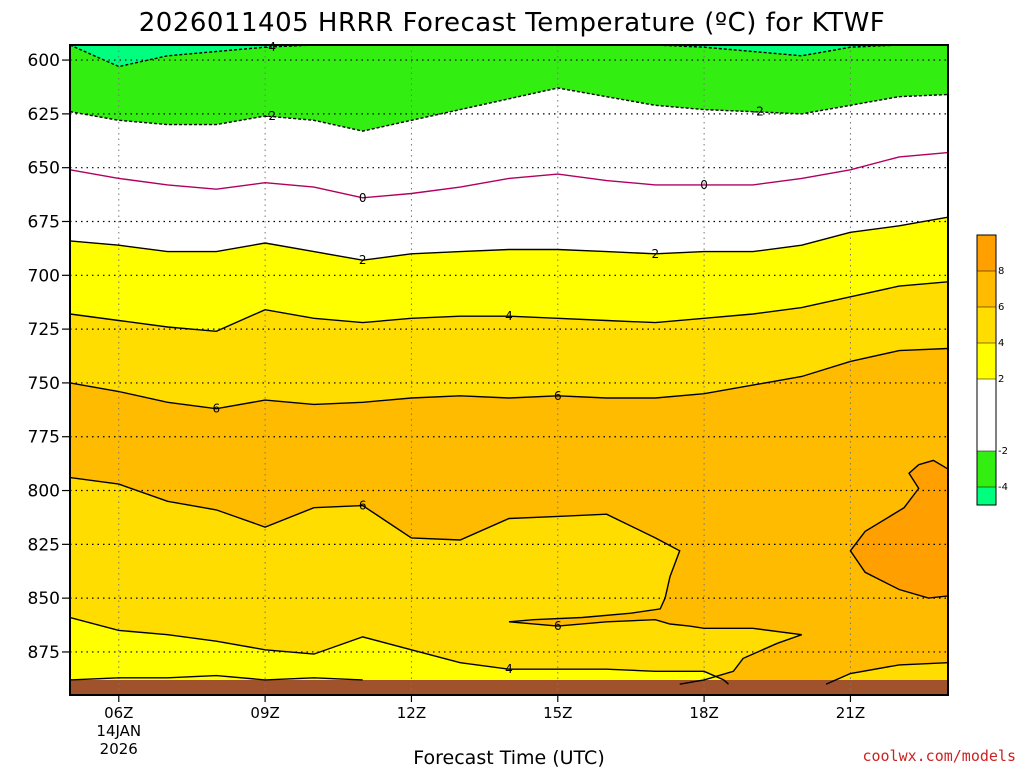 Image resolution: width=1024 pixels, height=768 pixels. I want to click on colorbar-frame, so click(986, 370).